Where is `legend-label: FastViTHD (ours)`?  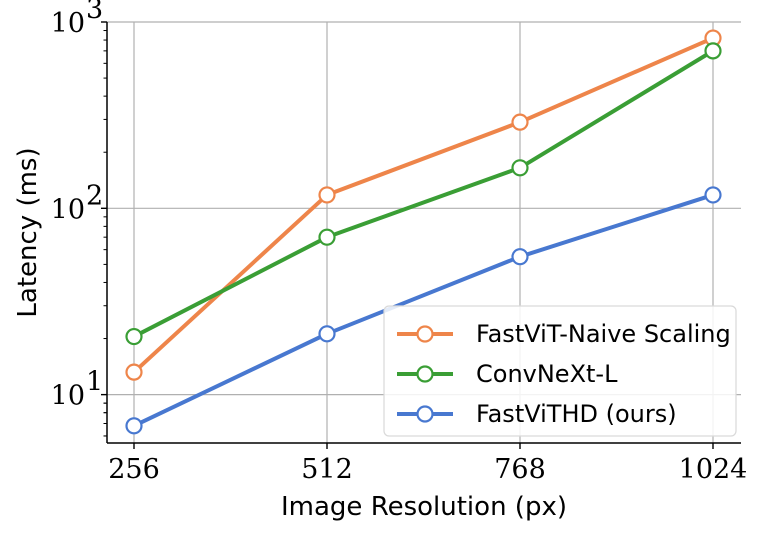
legend-label: FastViTHD (ours) is located at coordinates (576, 414).